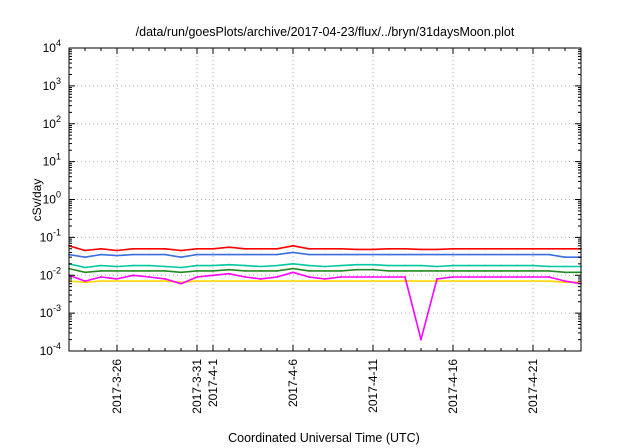 The height and width of the screenshot is (448, 640). What do you see at coordinates (117, 386) in the screenshot?
I see `x-tick-label: 2017-3-26` at bounding box center [117, 386].